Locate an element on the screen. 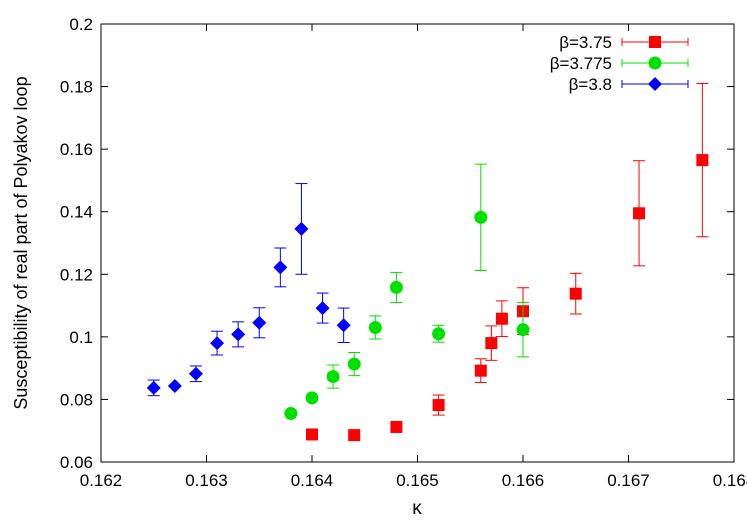  y-tick-label: 0.18 is located at coordinates (76, 87).